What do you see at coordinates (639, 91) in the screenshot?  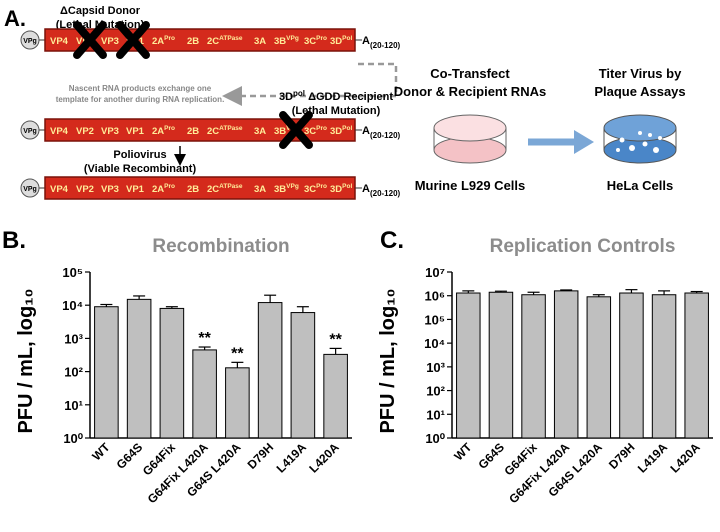 I see `titer-label: Plaque Assays` at bounding box center [639, 91].